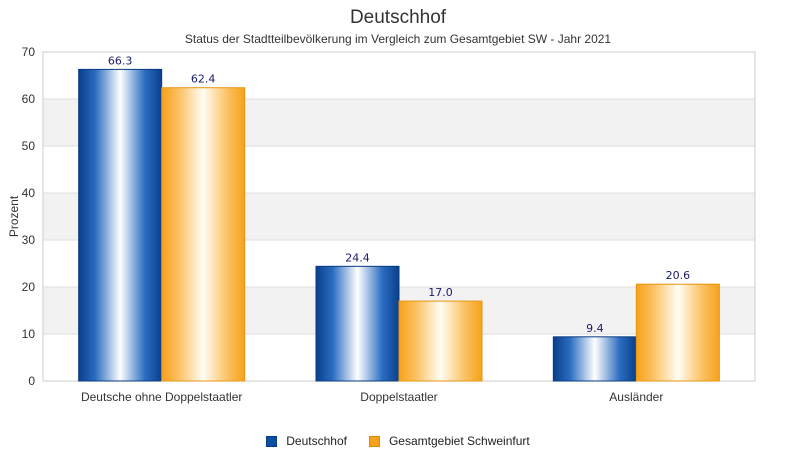 The width and height of the screenshot is (796, 460). Describe the element at coordinates (29, 99) in the screenshot. I see `y-tick-label: 60` at that location.